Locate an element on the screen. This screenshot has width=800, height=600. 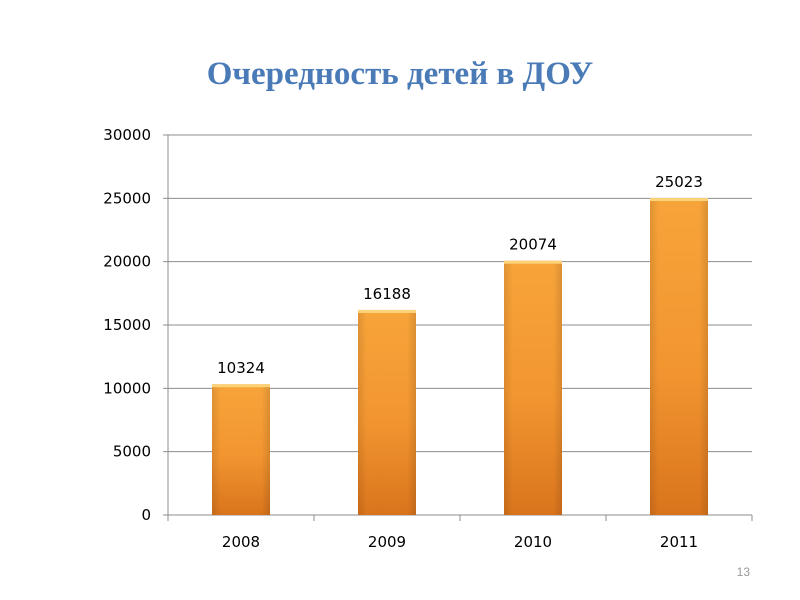
y-tick-label: 0 is located at coordinates (146, 515).